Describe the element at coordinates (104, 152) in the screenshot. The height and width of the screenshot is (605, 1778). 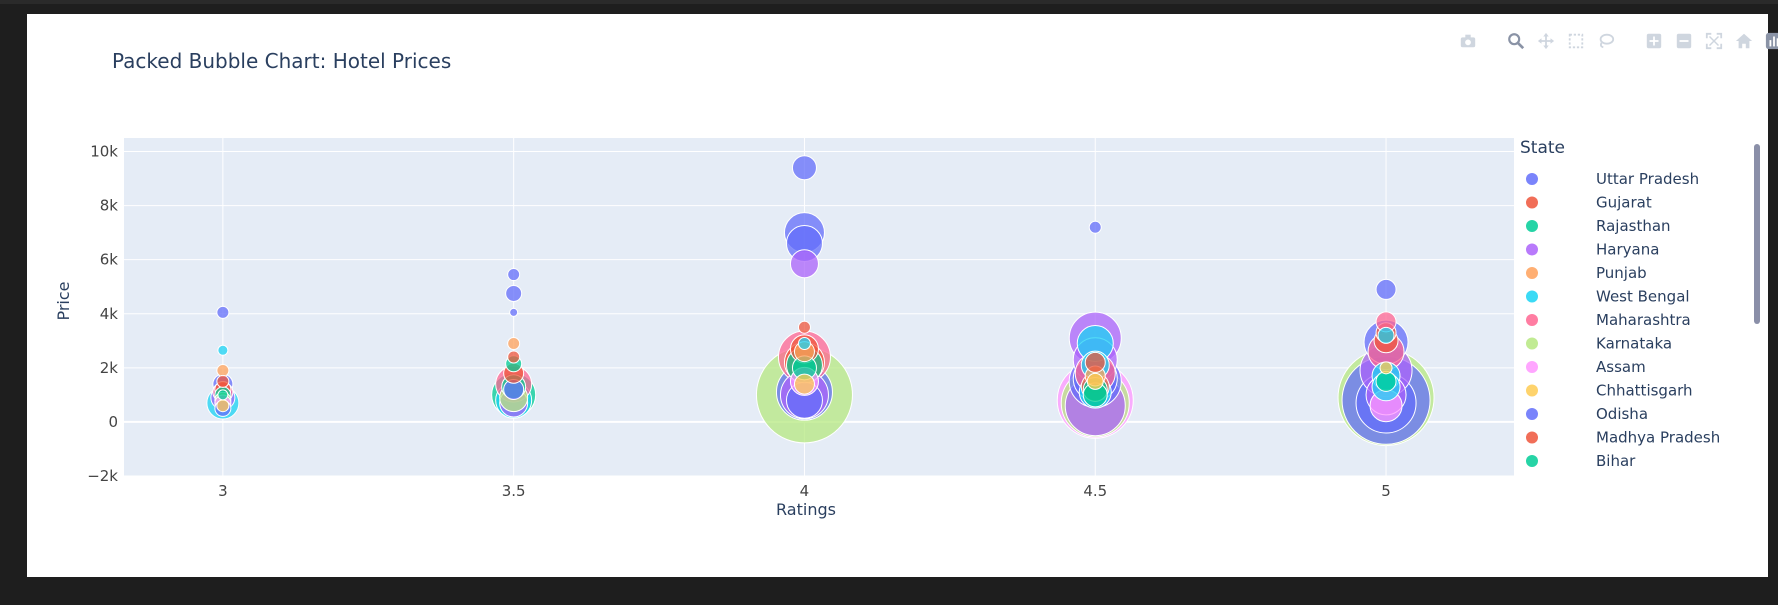
I see `y-tick-label: 10k` at that location.